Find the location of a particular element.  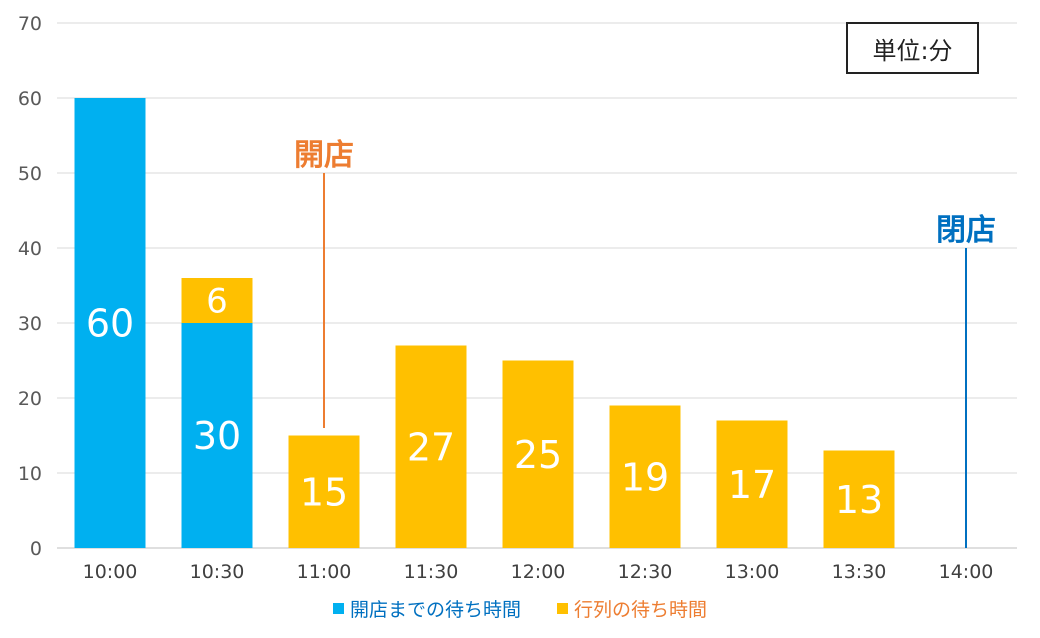

x-tick-label: 13:00 is located at coordinates (752, 572).